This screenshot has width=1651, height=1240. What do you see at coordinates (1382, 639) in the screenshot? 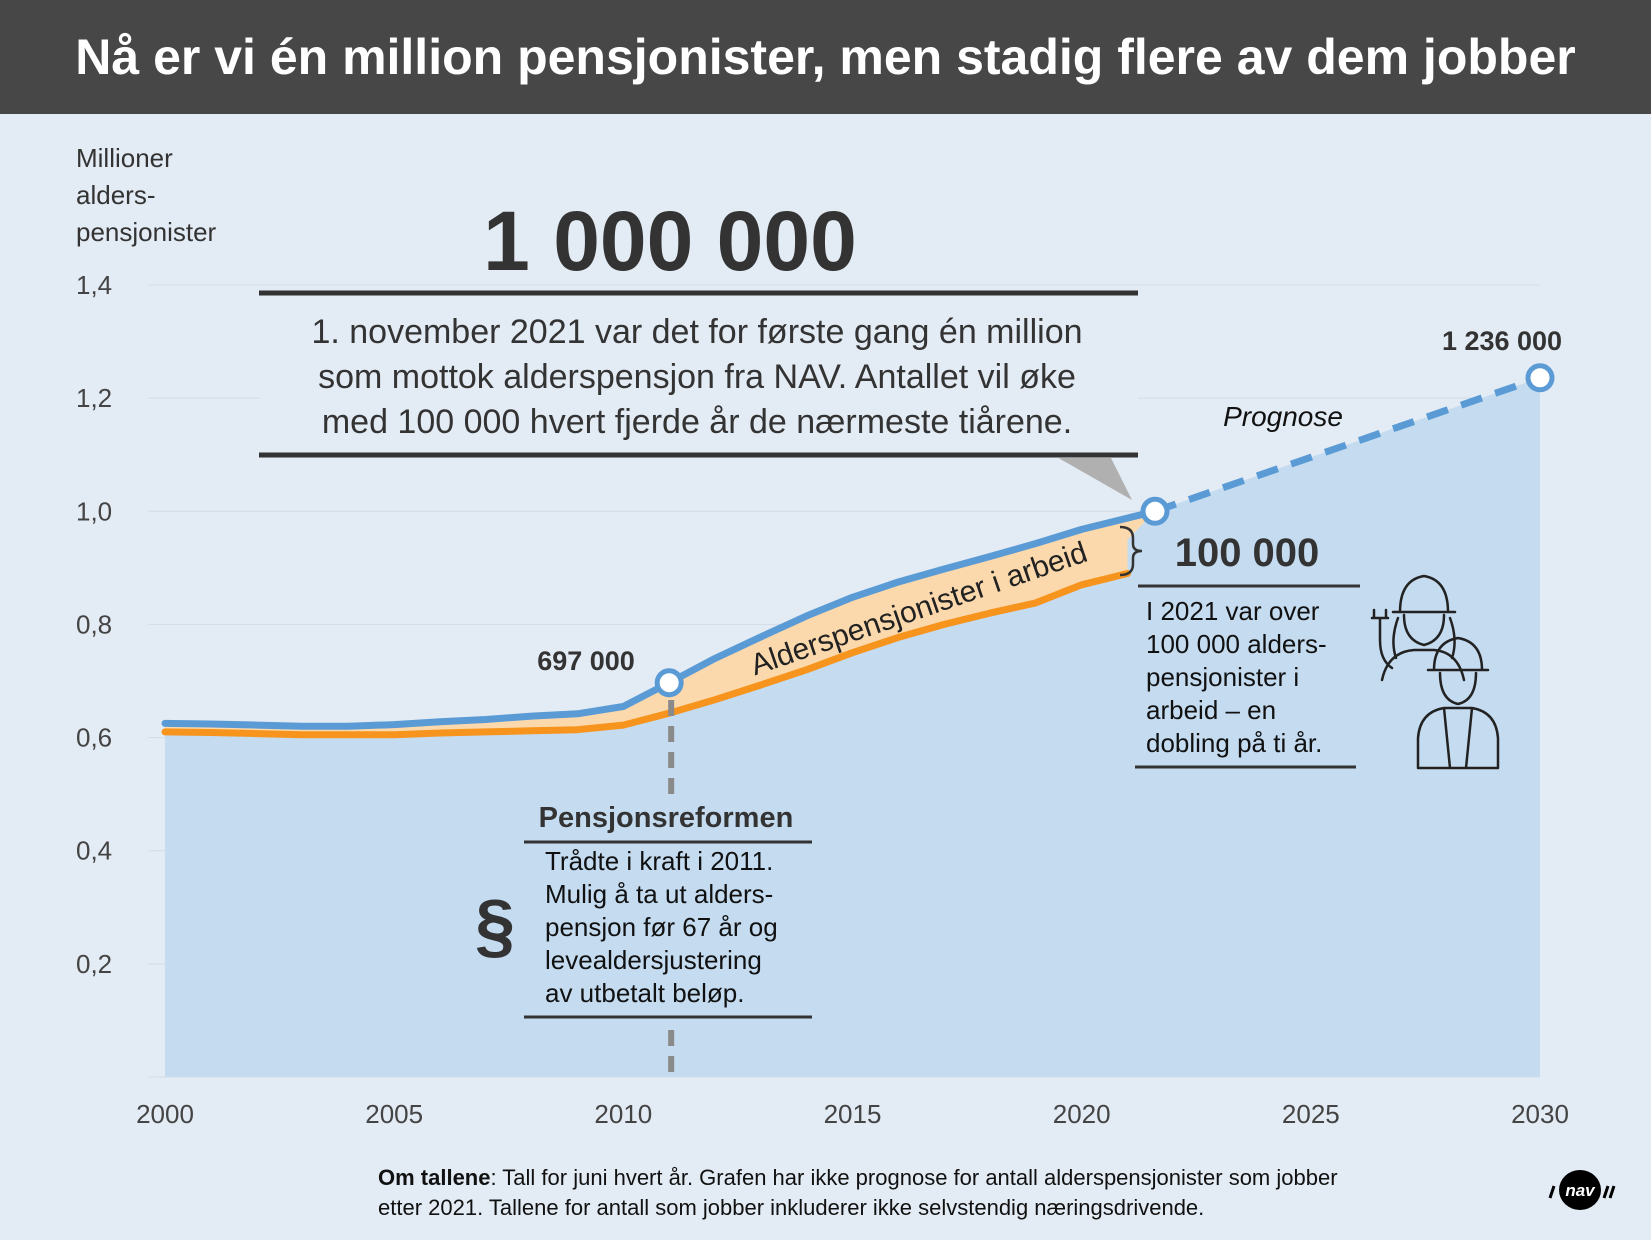
I see `plug-icon` at bounding box center [1382, 639].